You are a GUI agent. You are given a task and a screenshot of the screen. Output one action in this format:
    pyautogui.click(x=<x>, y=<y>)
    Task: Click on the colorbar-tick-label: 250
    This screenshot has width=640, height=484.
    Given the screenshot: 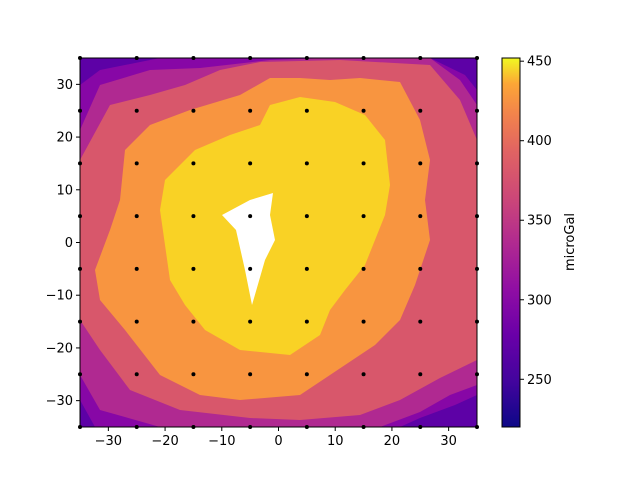 What is the action you would take?
    pyautogui.click(x=539, y=380)
    